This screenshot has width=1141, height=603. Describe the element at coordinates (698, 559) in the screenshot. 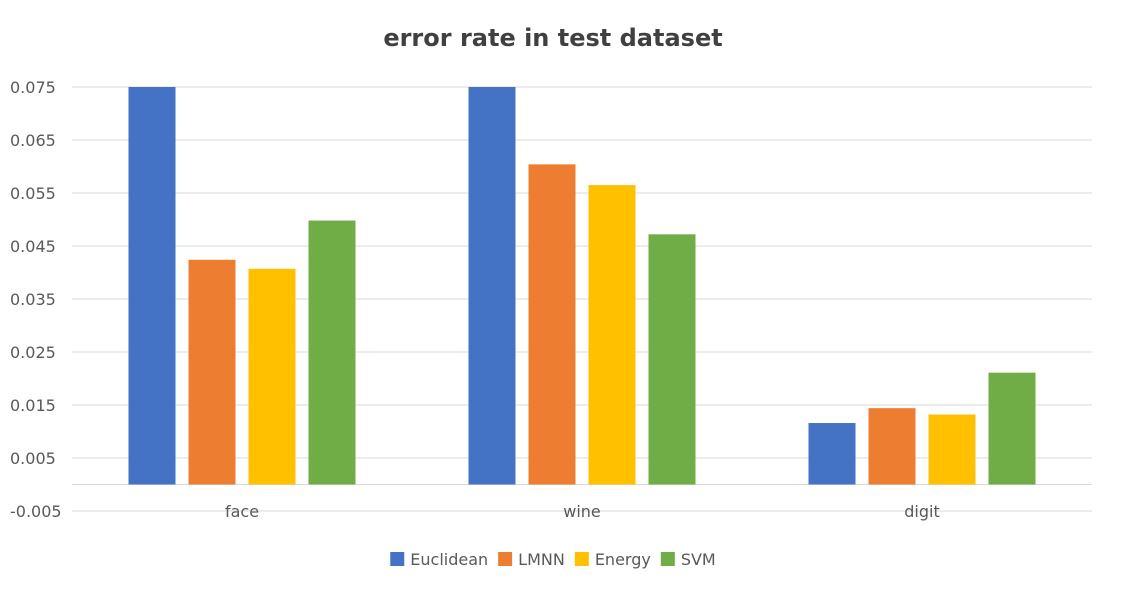

I see `legend-label: SVM` at that location.